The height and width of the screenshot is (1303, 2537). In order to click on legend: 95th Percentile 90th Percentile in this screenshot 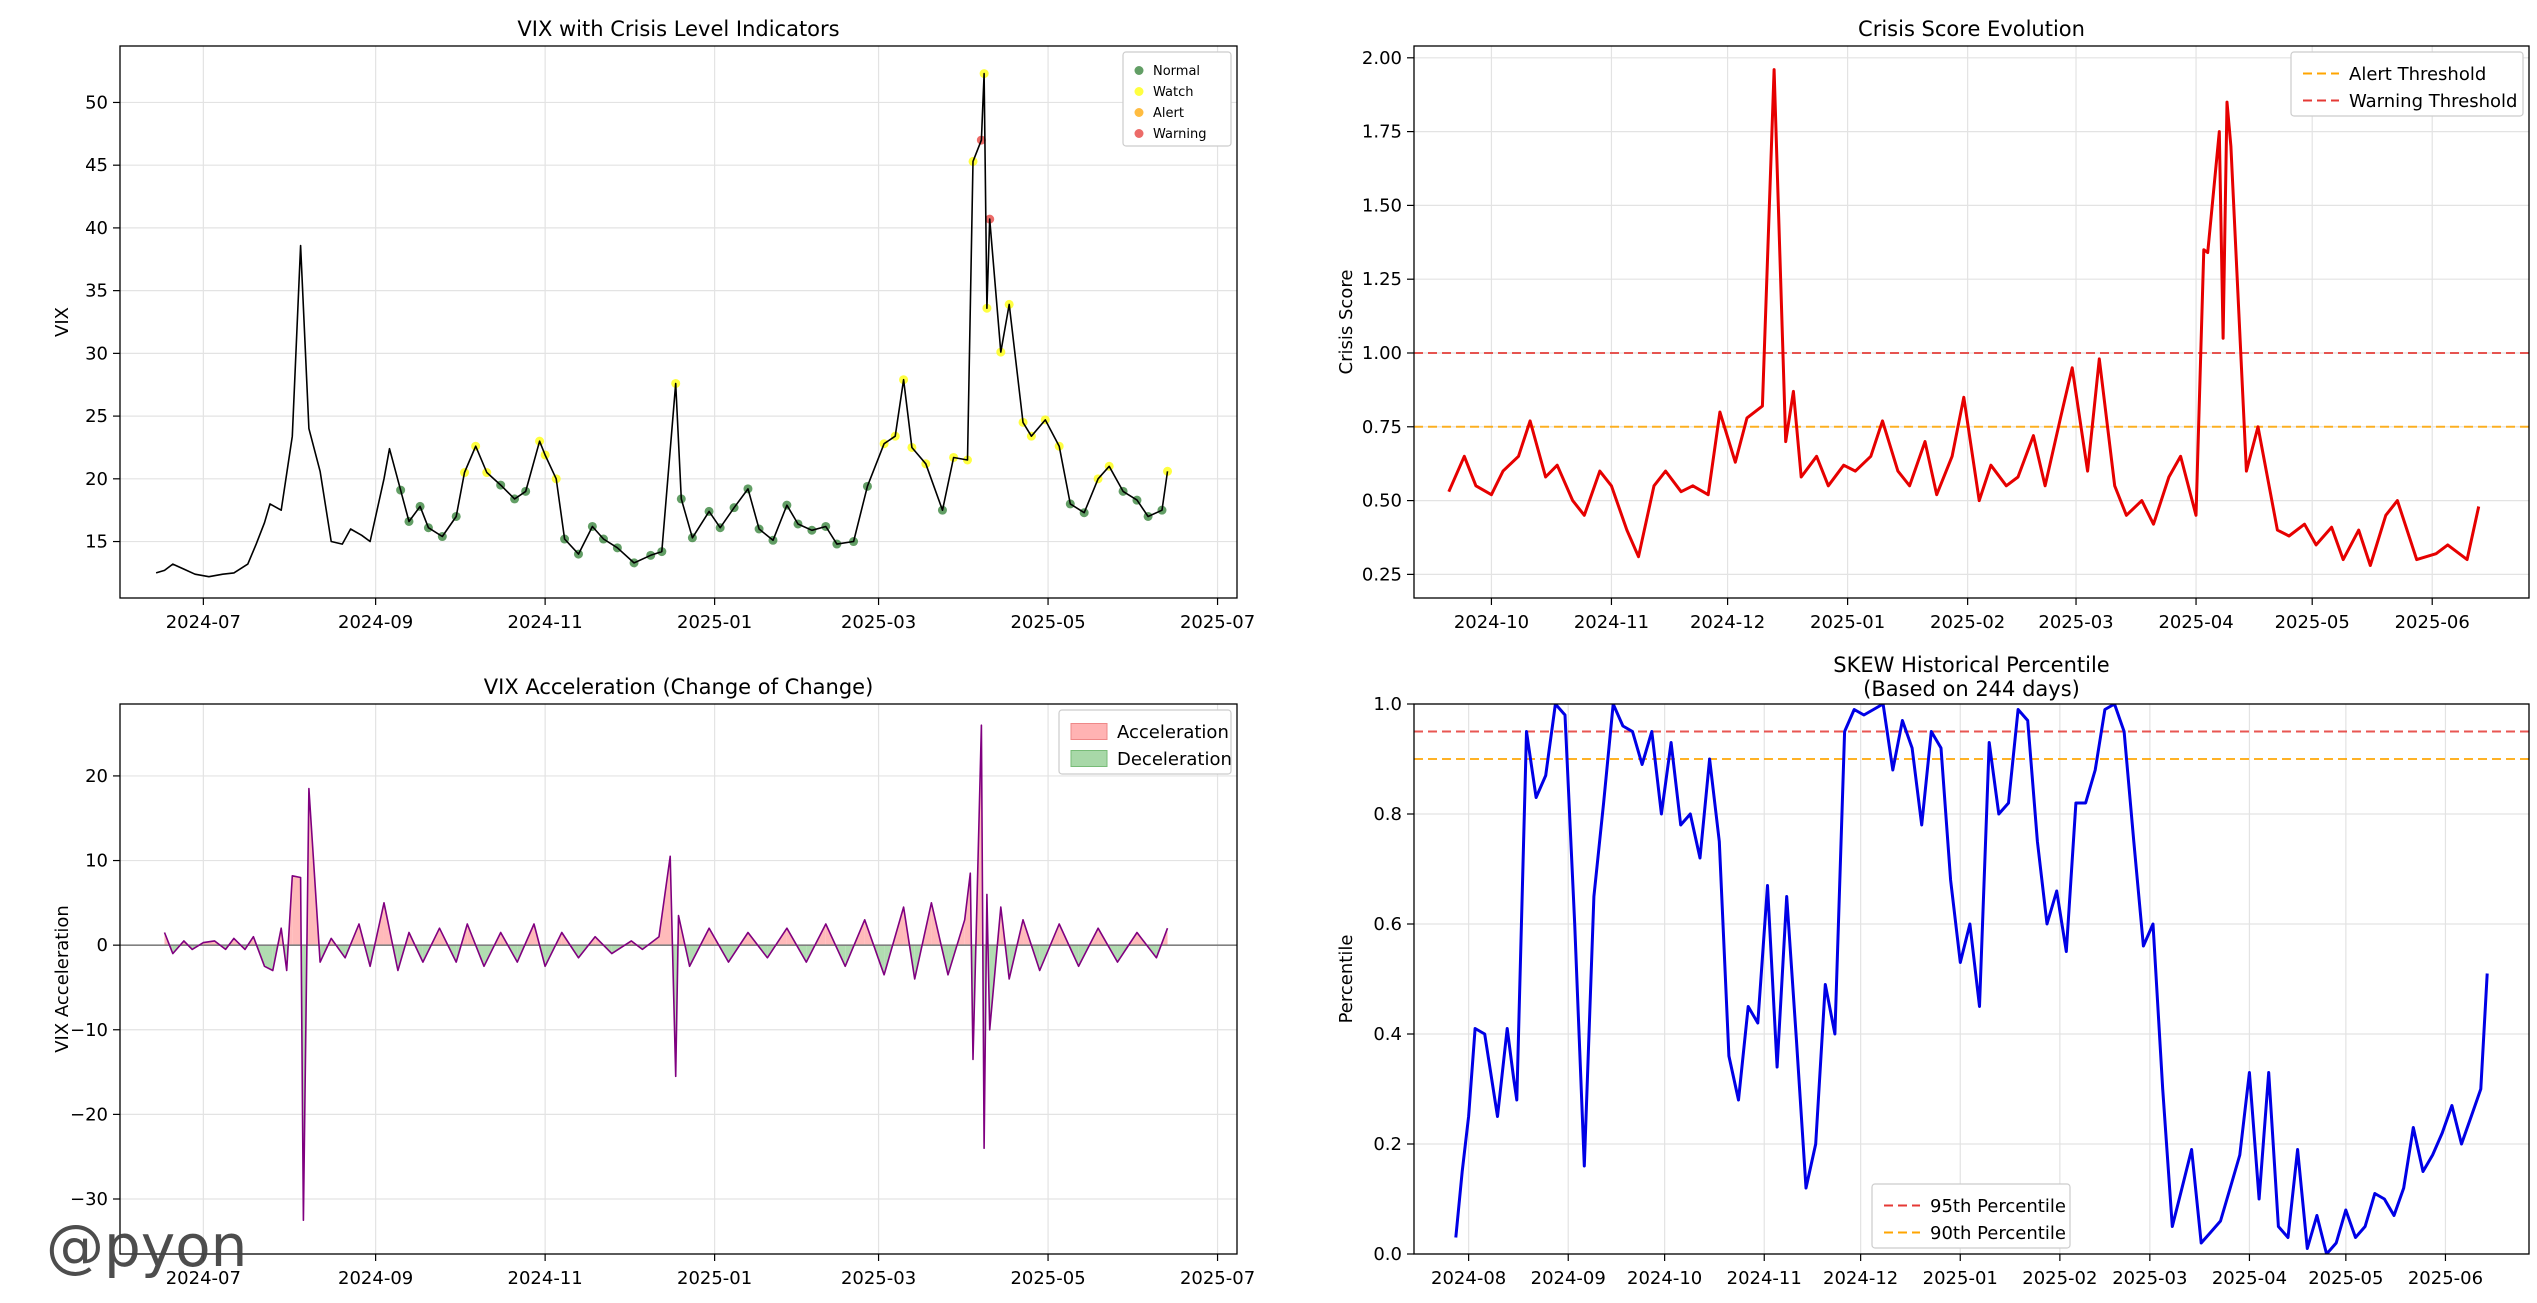, I will do `click(1971, 1216)`.